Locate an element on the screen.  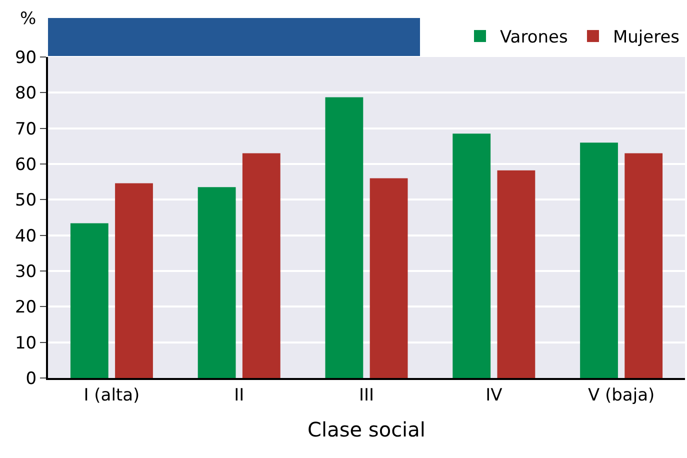
x-tick-label: IV is located at coordinates (494, 395).